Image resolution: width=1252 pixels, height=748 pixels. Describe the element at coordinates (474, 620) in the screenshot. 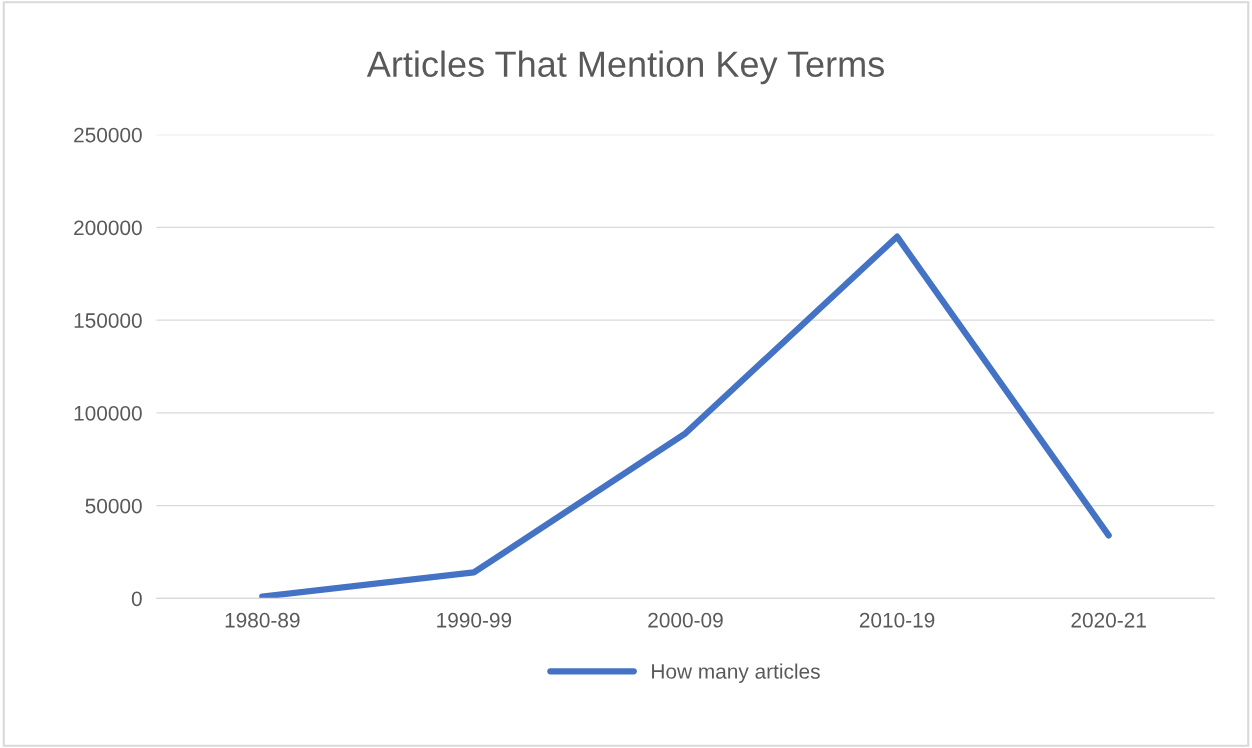

I see `x-tick-label: 1990-99` at that location.